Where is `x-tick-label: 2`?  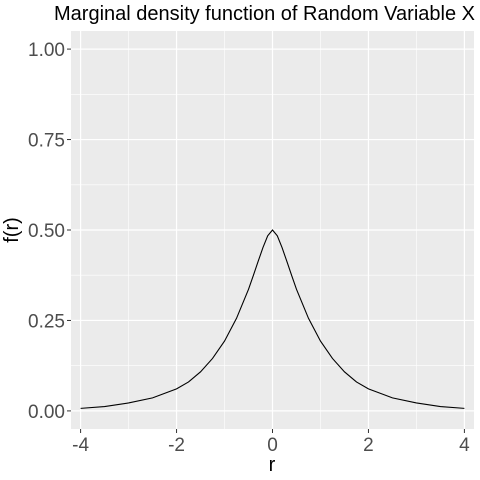 x-tick-label: 2 is located at coordinates (368, 445).